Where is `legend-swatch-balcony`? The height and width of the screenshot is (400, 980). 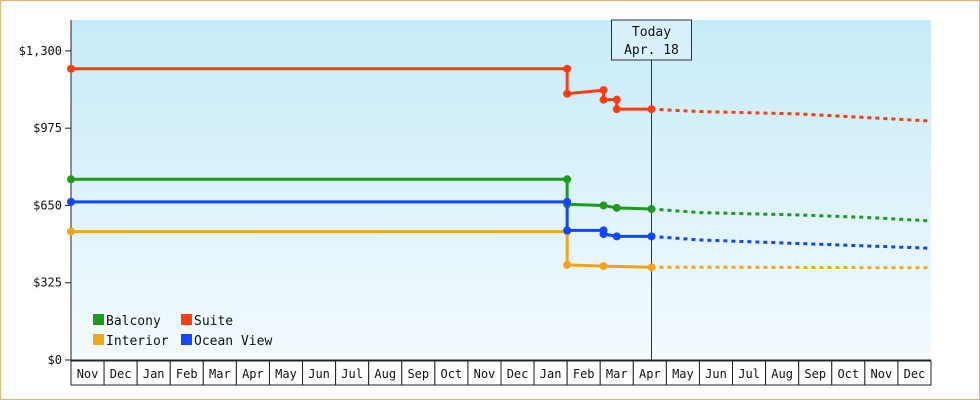
legend-swatch-balcony is located at coordinates (98, 319).